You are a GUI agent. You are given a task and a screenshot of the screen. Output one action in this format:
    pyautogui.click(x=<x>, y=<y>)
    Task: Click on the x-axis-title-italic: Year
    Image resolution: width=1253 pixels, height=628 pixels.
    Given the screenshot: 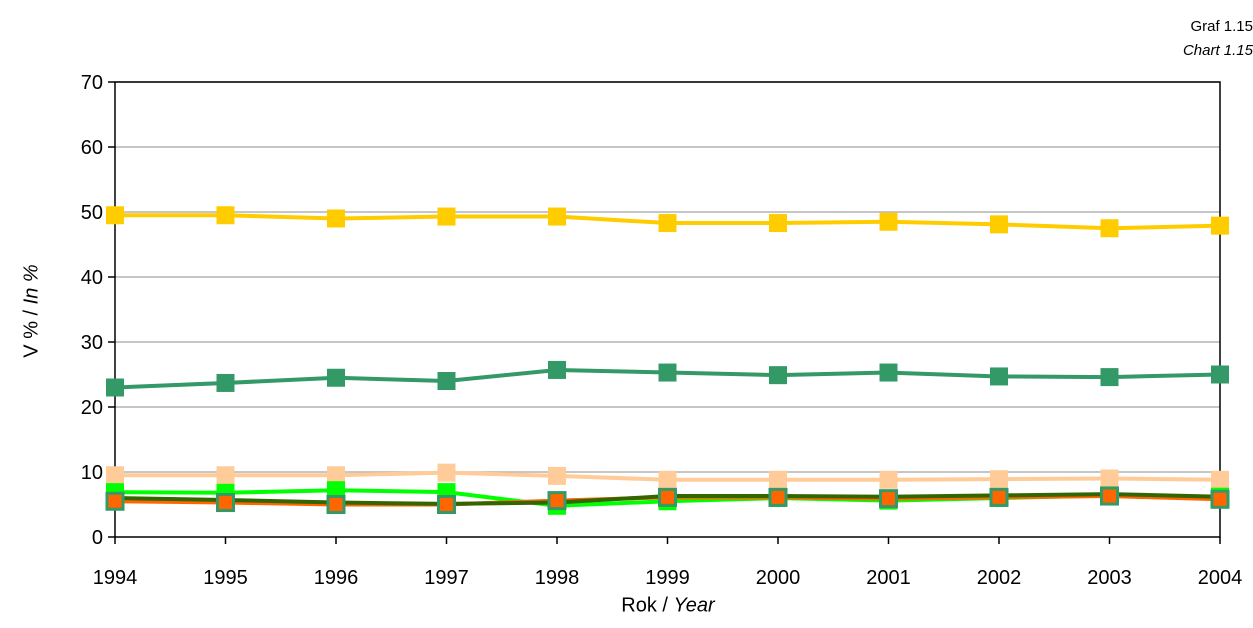 What is the action you would take?
    pyautogui.click(x=694, y=605)
    